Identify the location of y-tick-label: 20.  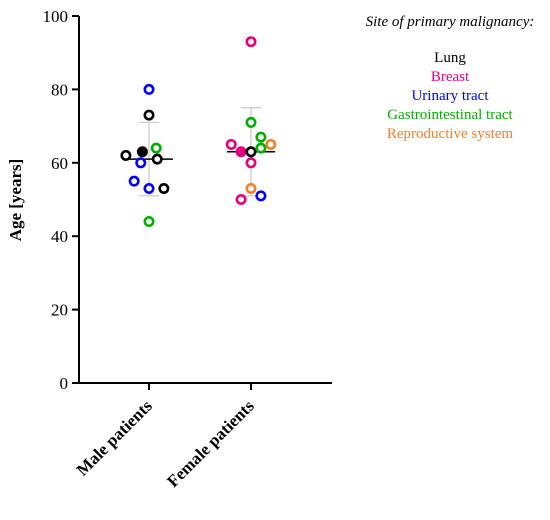
(59, 310).